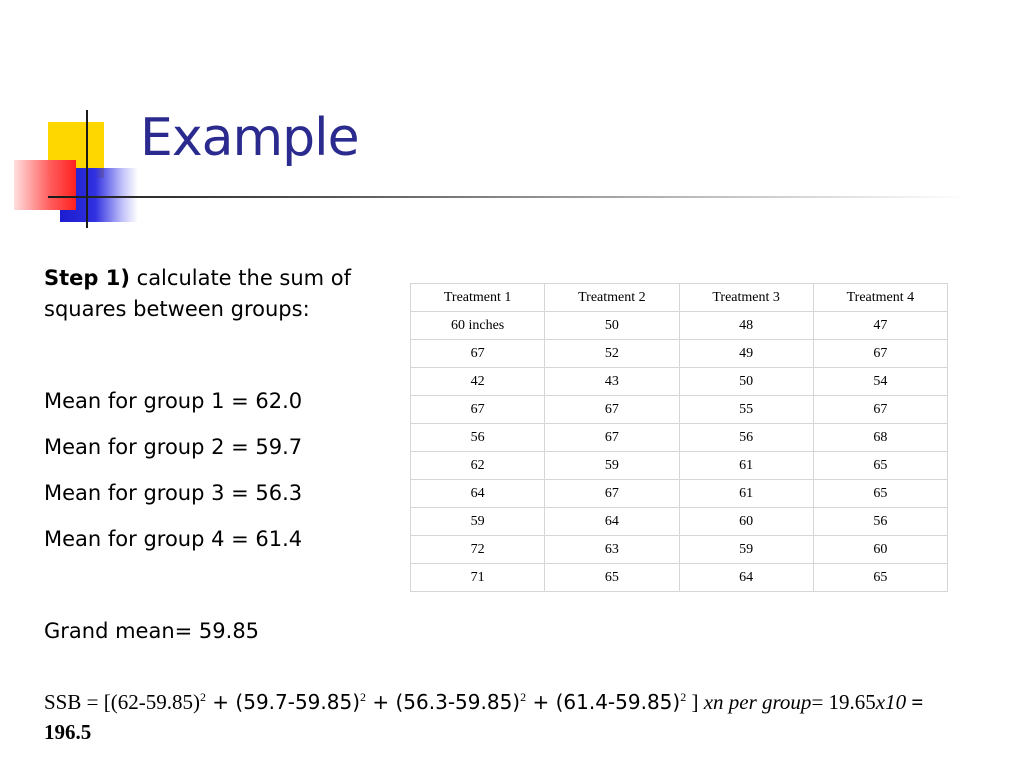 The image size is (1024, 768). I want to click on table-row: 59 64 60 56, so click(679, 521).